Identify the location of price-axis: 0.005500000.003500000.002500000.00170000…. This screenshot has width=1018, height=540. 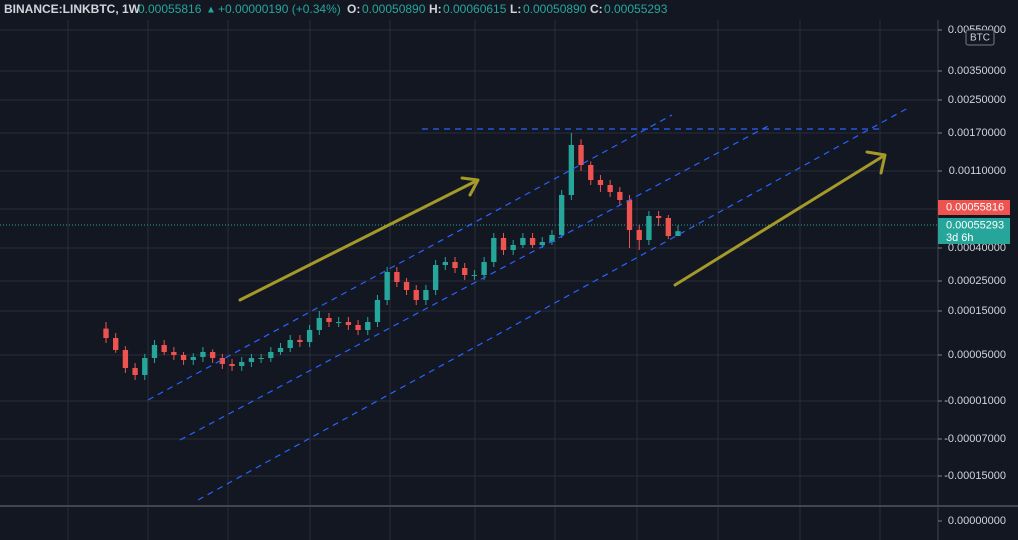
(972, 275).